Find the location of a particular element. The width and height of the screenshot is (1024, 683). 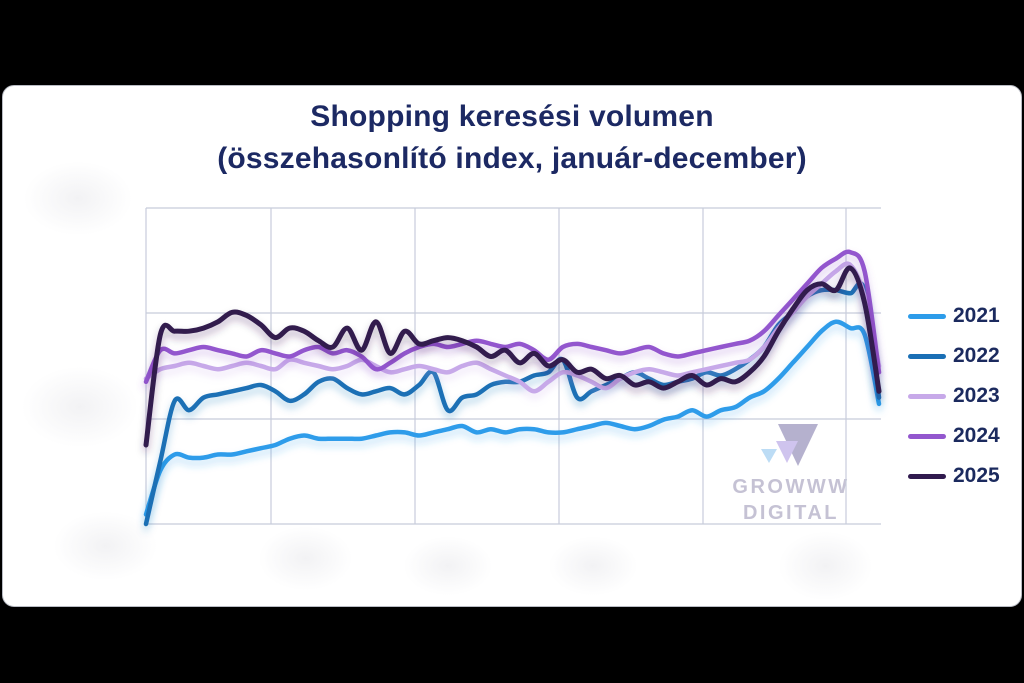

logo-triangle-medium is located at coordinates (787, 452).